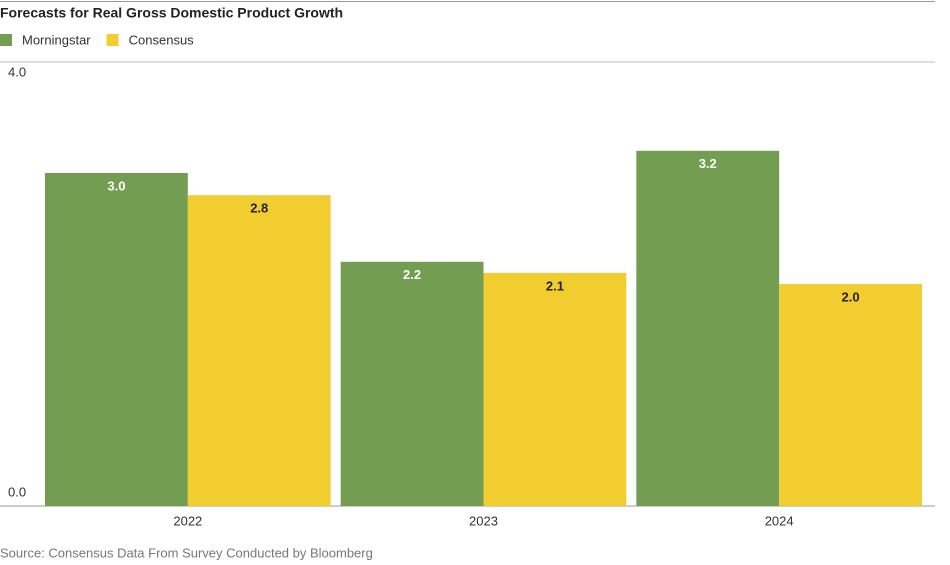 The image size is (950, 565). I want to click on value-label: 3.0, so click(116, 185).